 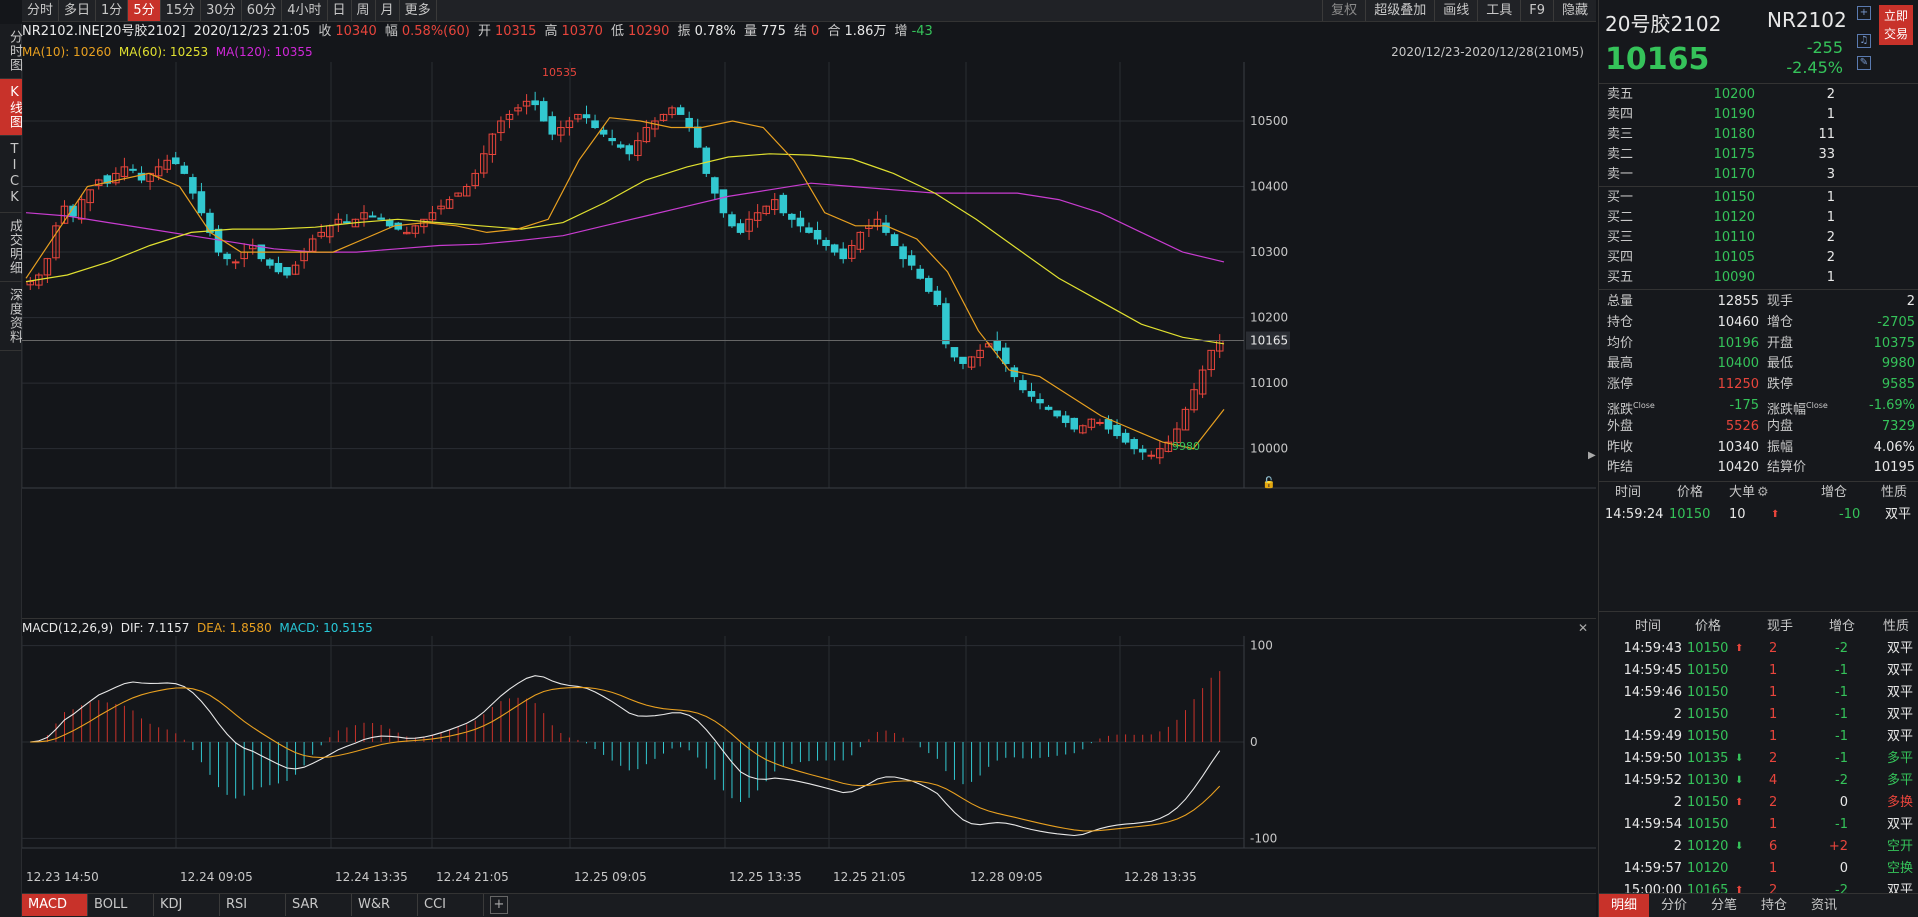 I want to click on tick-nature: 空开, so click(x=1900, y=847).